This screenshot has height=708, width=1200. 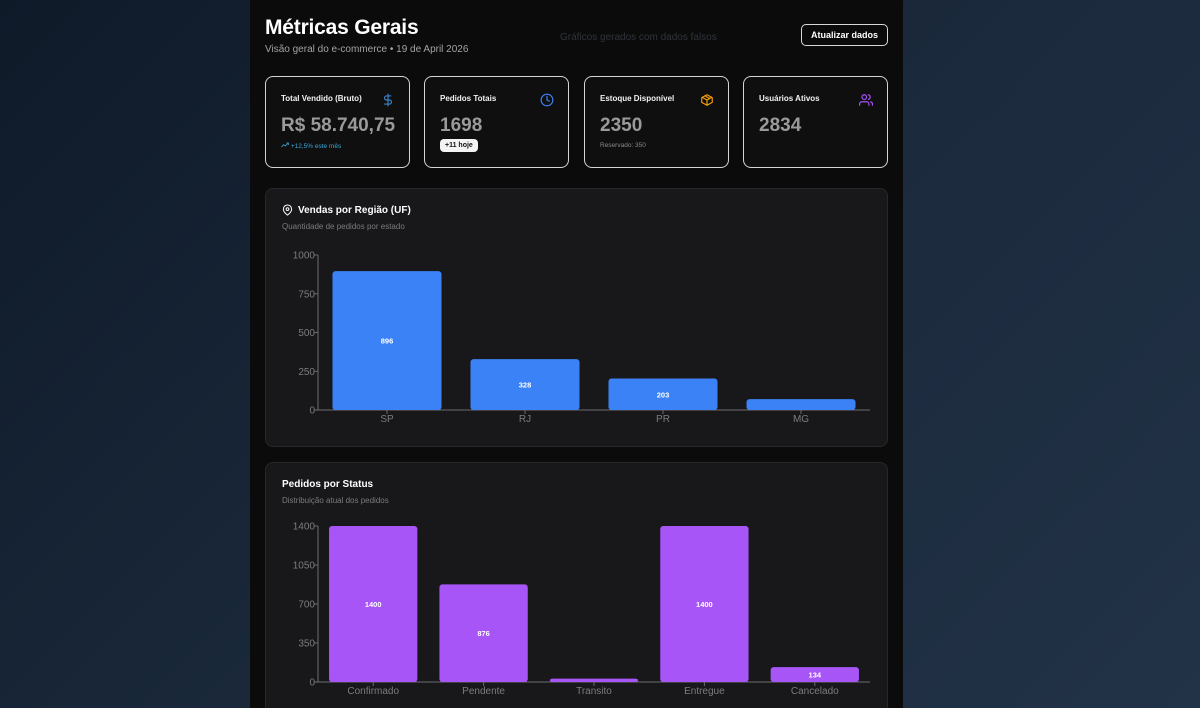 I want to click on bar-entregue, so click(x=704, y=604).